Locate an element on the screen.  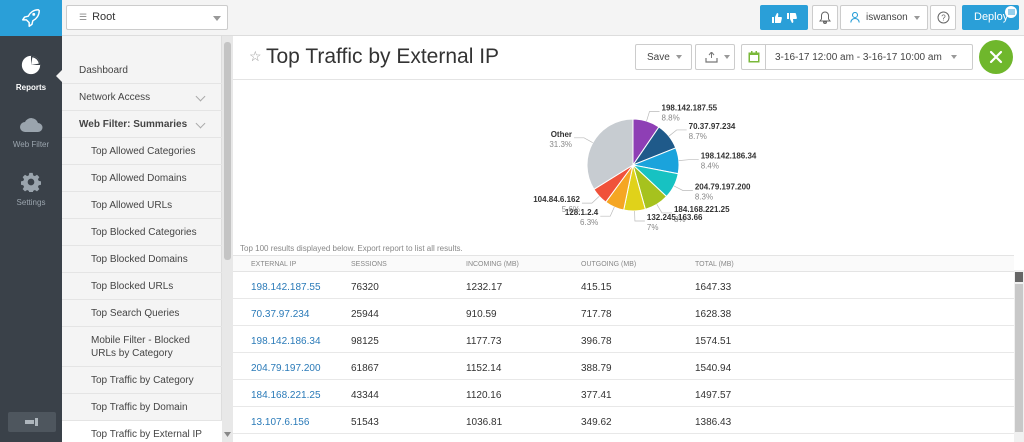
gear-icon is located at coordinates (31, 182).